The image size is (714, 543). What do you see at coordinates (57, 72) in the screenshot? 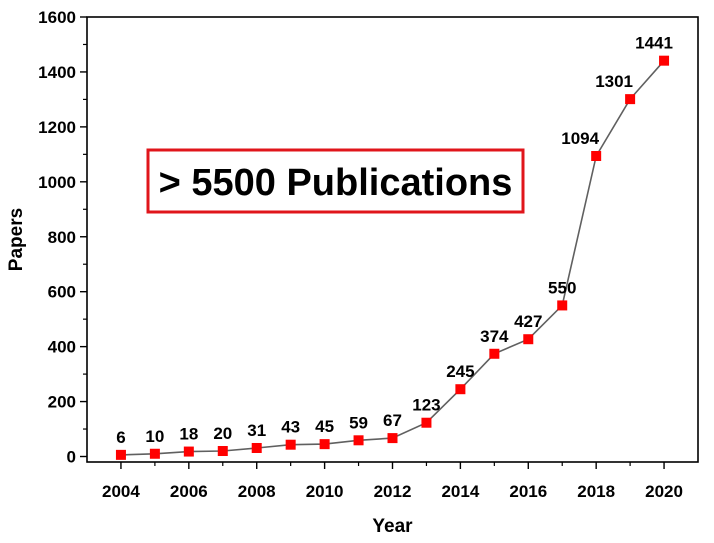
I see `y-tick-label: 1400` at bounding box center [57, 72].